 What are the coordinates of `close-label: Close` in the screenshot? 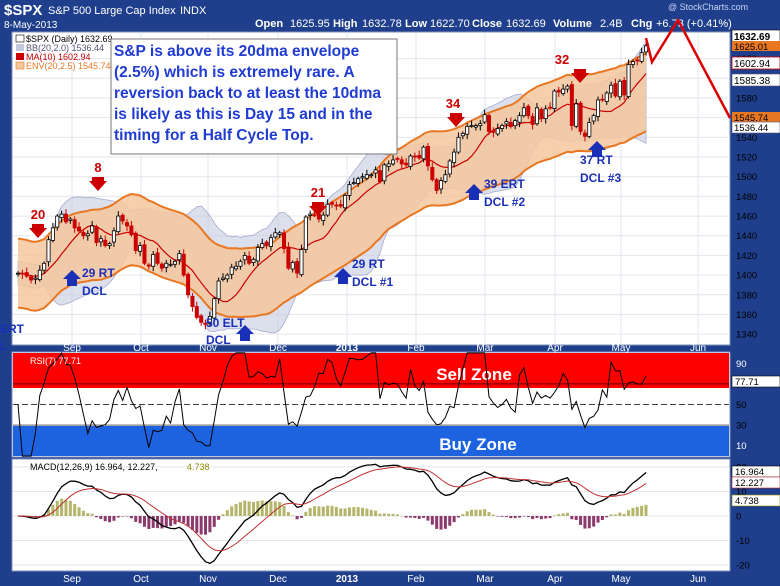 It's located at (487, 24).